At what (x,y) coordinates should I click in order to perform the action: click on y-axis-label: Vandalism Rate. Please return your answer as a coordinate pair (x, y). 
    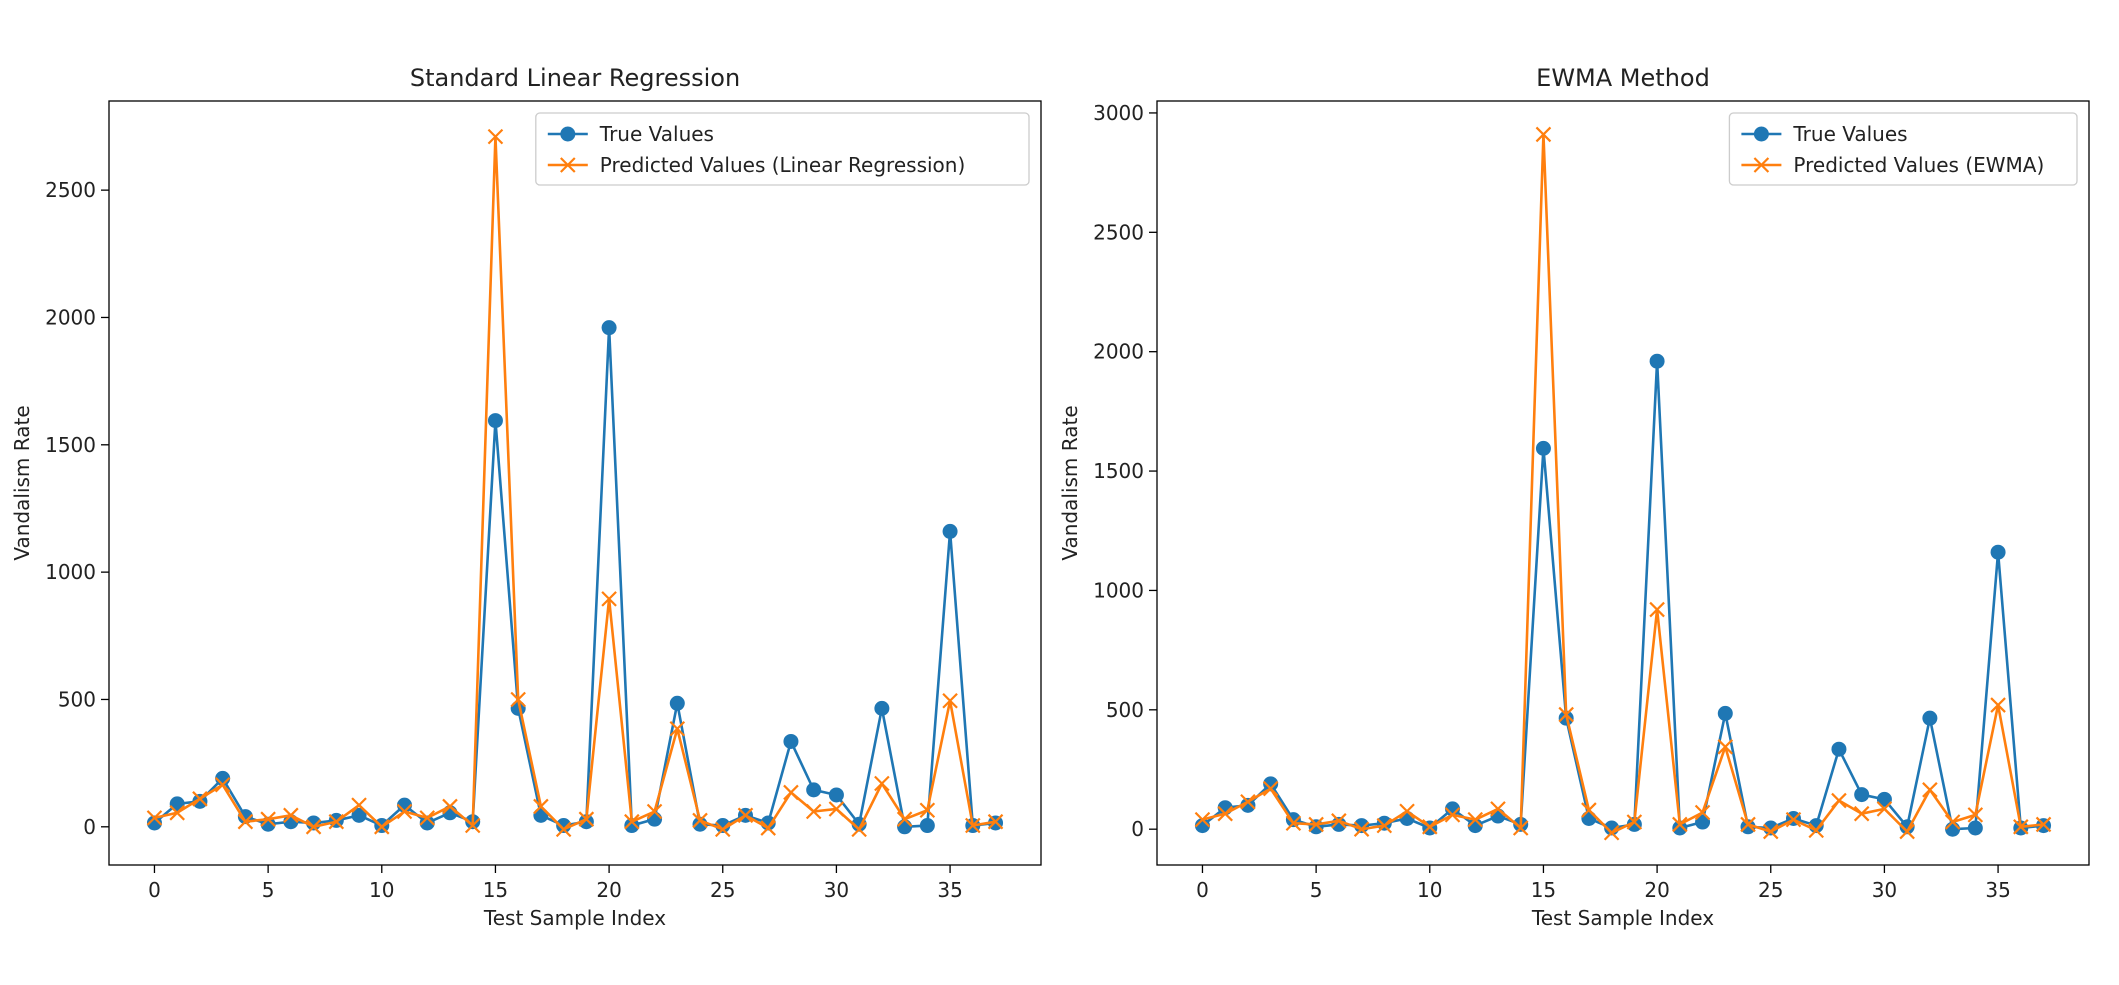
    Looking at the image, I should click on (1070, 482).